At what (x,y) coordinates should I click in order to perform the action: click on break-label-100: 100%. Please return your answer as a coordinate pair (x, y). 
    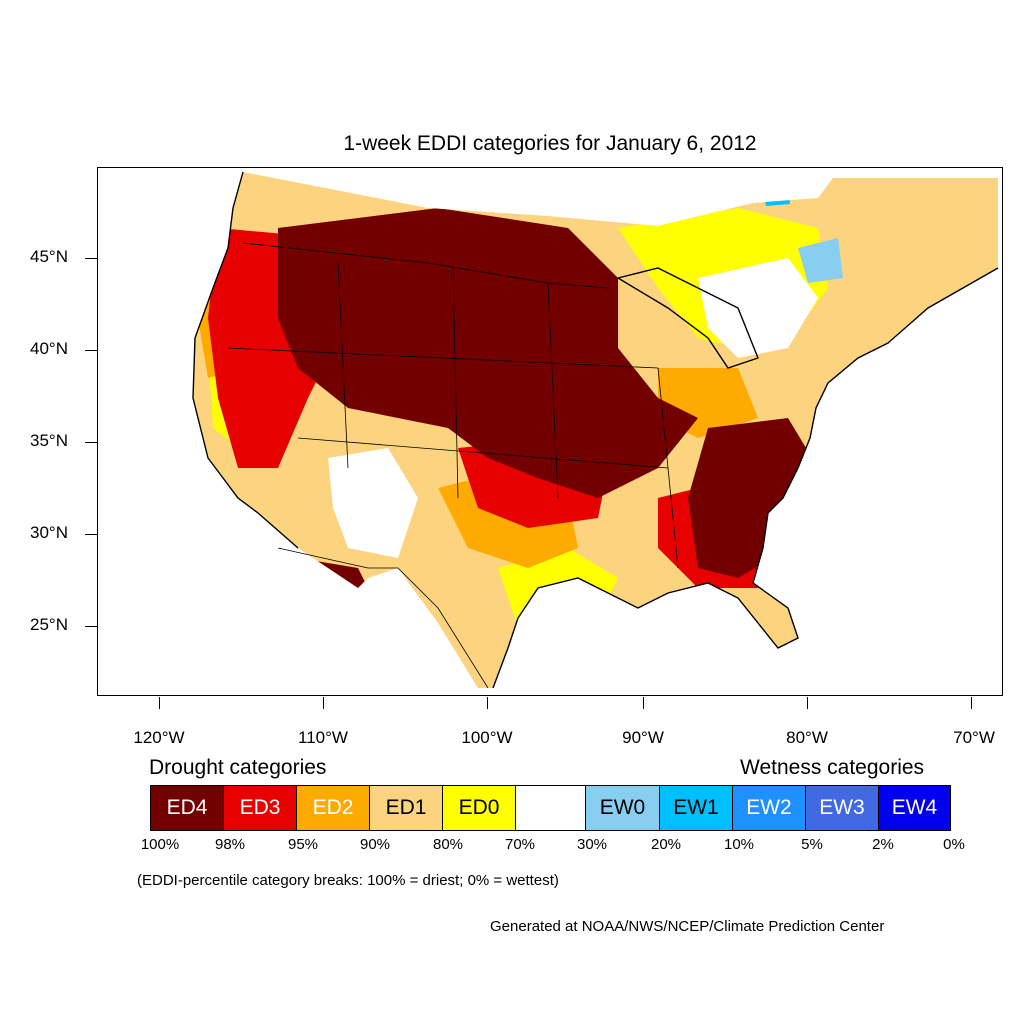
    Looking at the image, I should click on (160, 844).